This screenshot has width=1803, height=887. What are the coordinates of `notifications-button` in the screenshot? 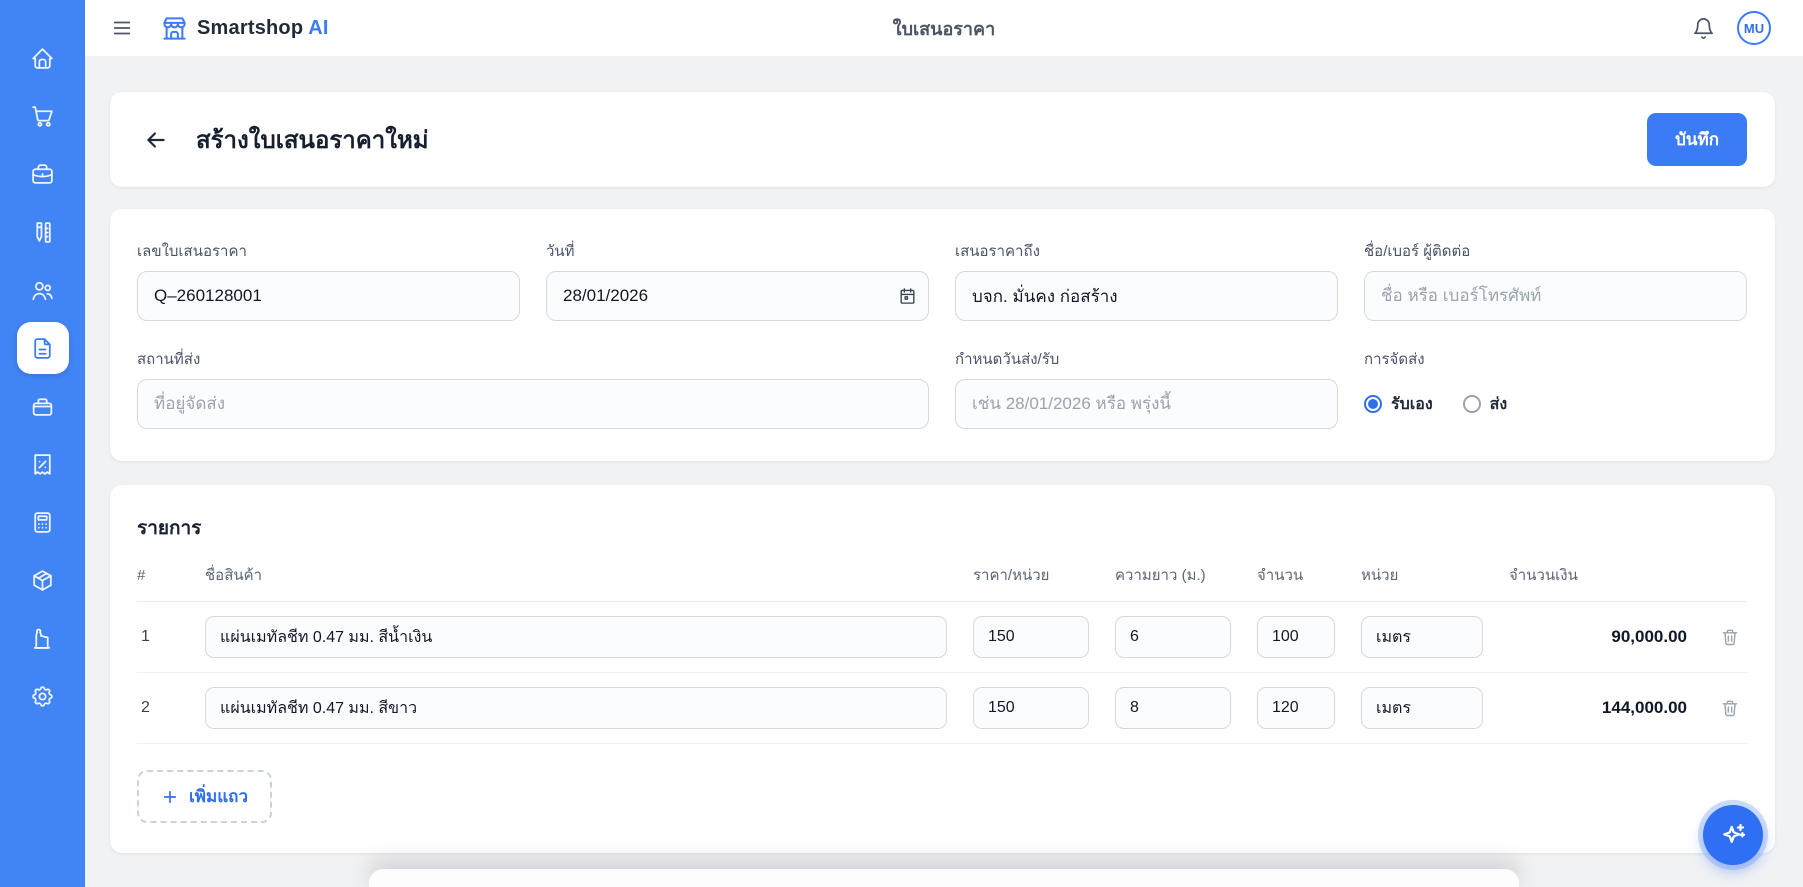 It's located at (1703, 28).